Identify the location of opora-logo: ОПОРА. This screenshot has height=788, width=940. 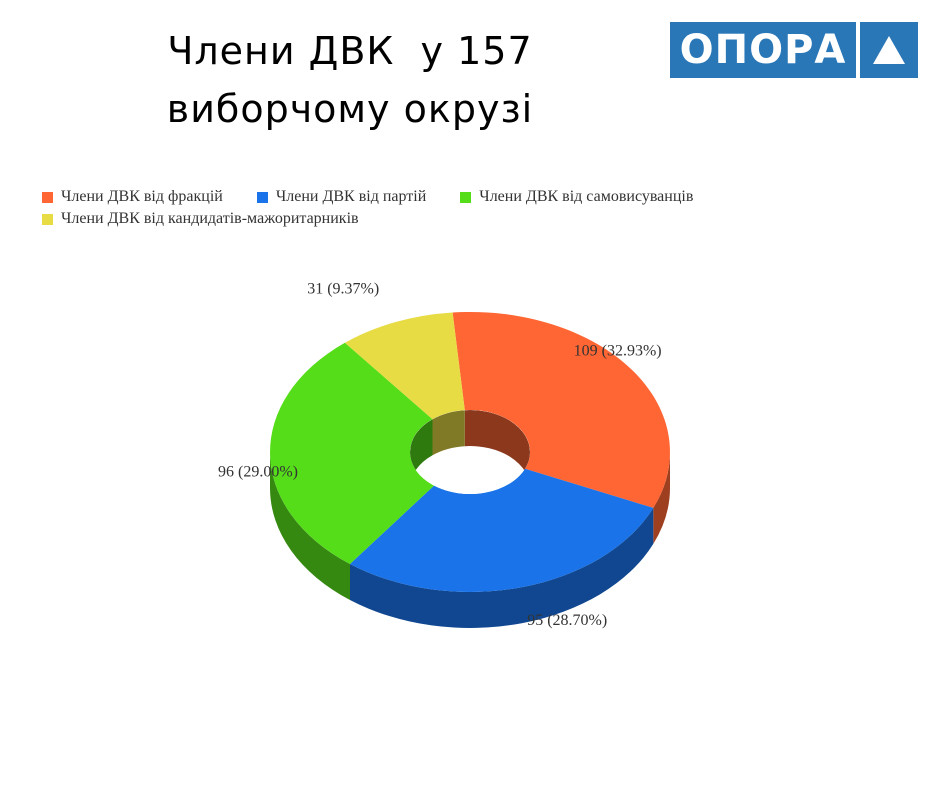
(794, 50).